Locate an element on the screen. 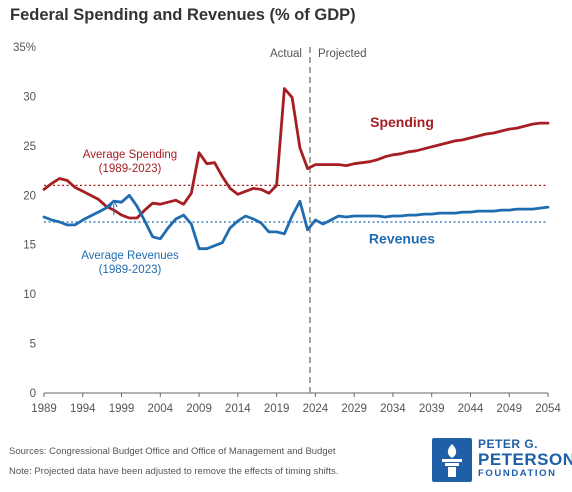 The width and height of the screenshot is (572, 492). average-revenues-period: (1989-2023) is located at coordinates (130, 270).